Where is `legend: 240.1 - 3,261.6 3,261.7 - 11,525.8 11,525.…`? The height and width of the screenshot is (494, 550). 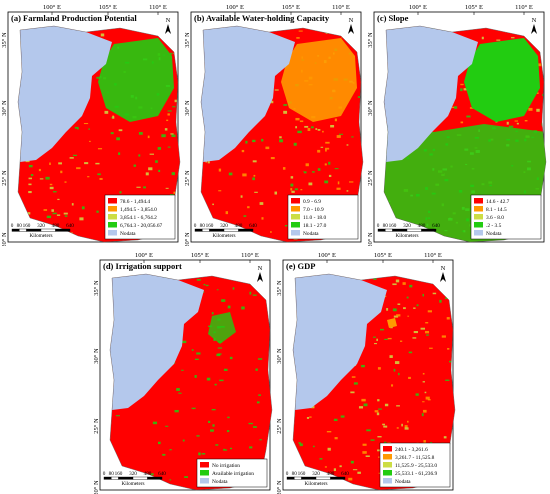 legend: 240.1 - 3,261.6 3,261.7 - 11,525.8 11,525.… is located at coordinates (415, 465).